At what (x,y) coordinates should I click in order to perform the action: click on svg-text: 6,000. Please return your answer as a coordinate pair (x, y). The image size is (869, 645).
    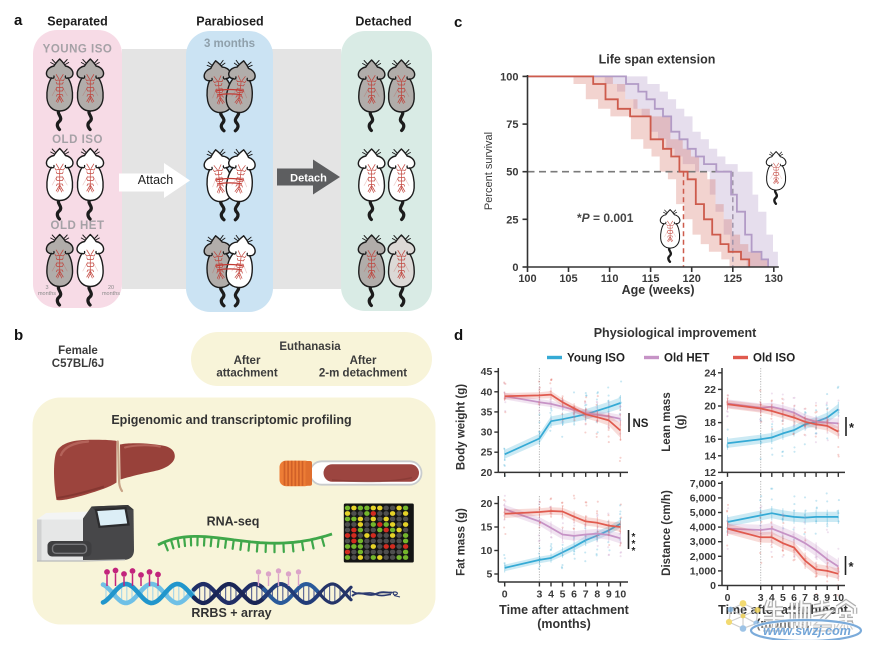
    Looking at the image, I should click on (703, 498).